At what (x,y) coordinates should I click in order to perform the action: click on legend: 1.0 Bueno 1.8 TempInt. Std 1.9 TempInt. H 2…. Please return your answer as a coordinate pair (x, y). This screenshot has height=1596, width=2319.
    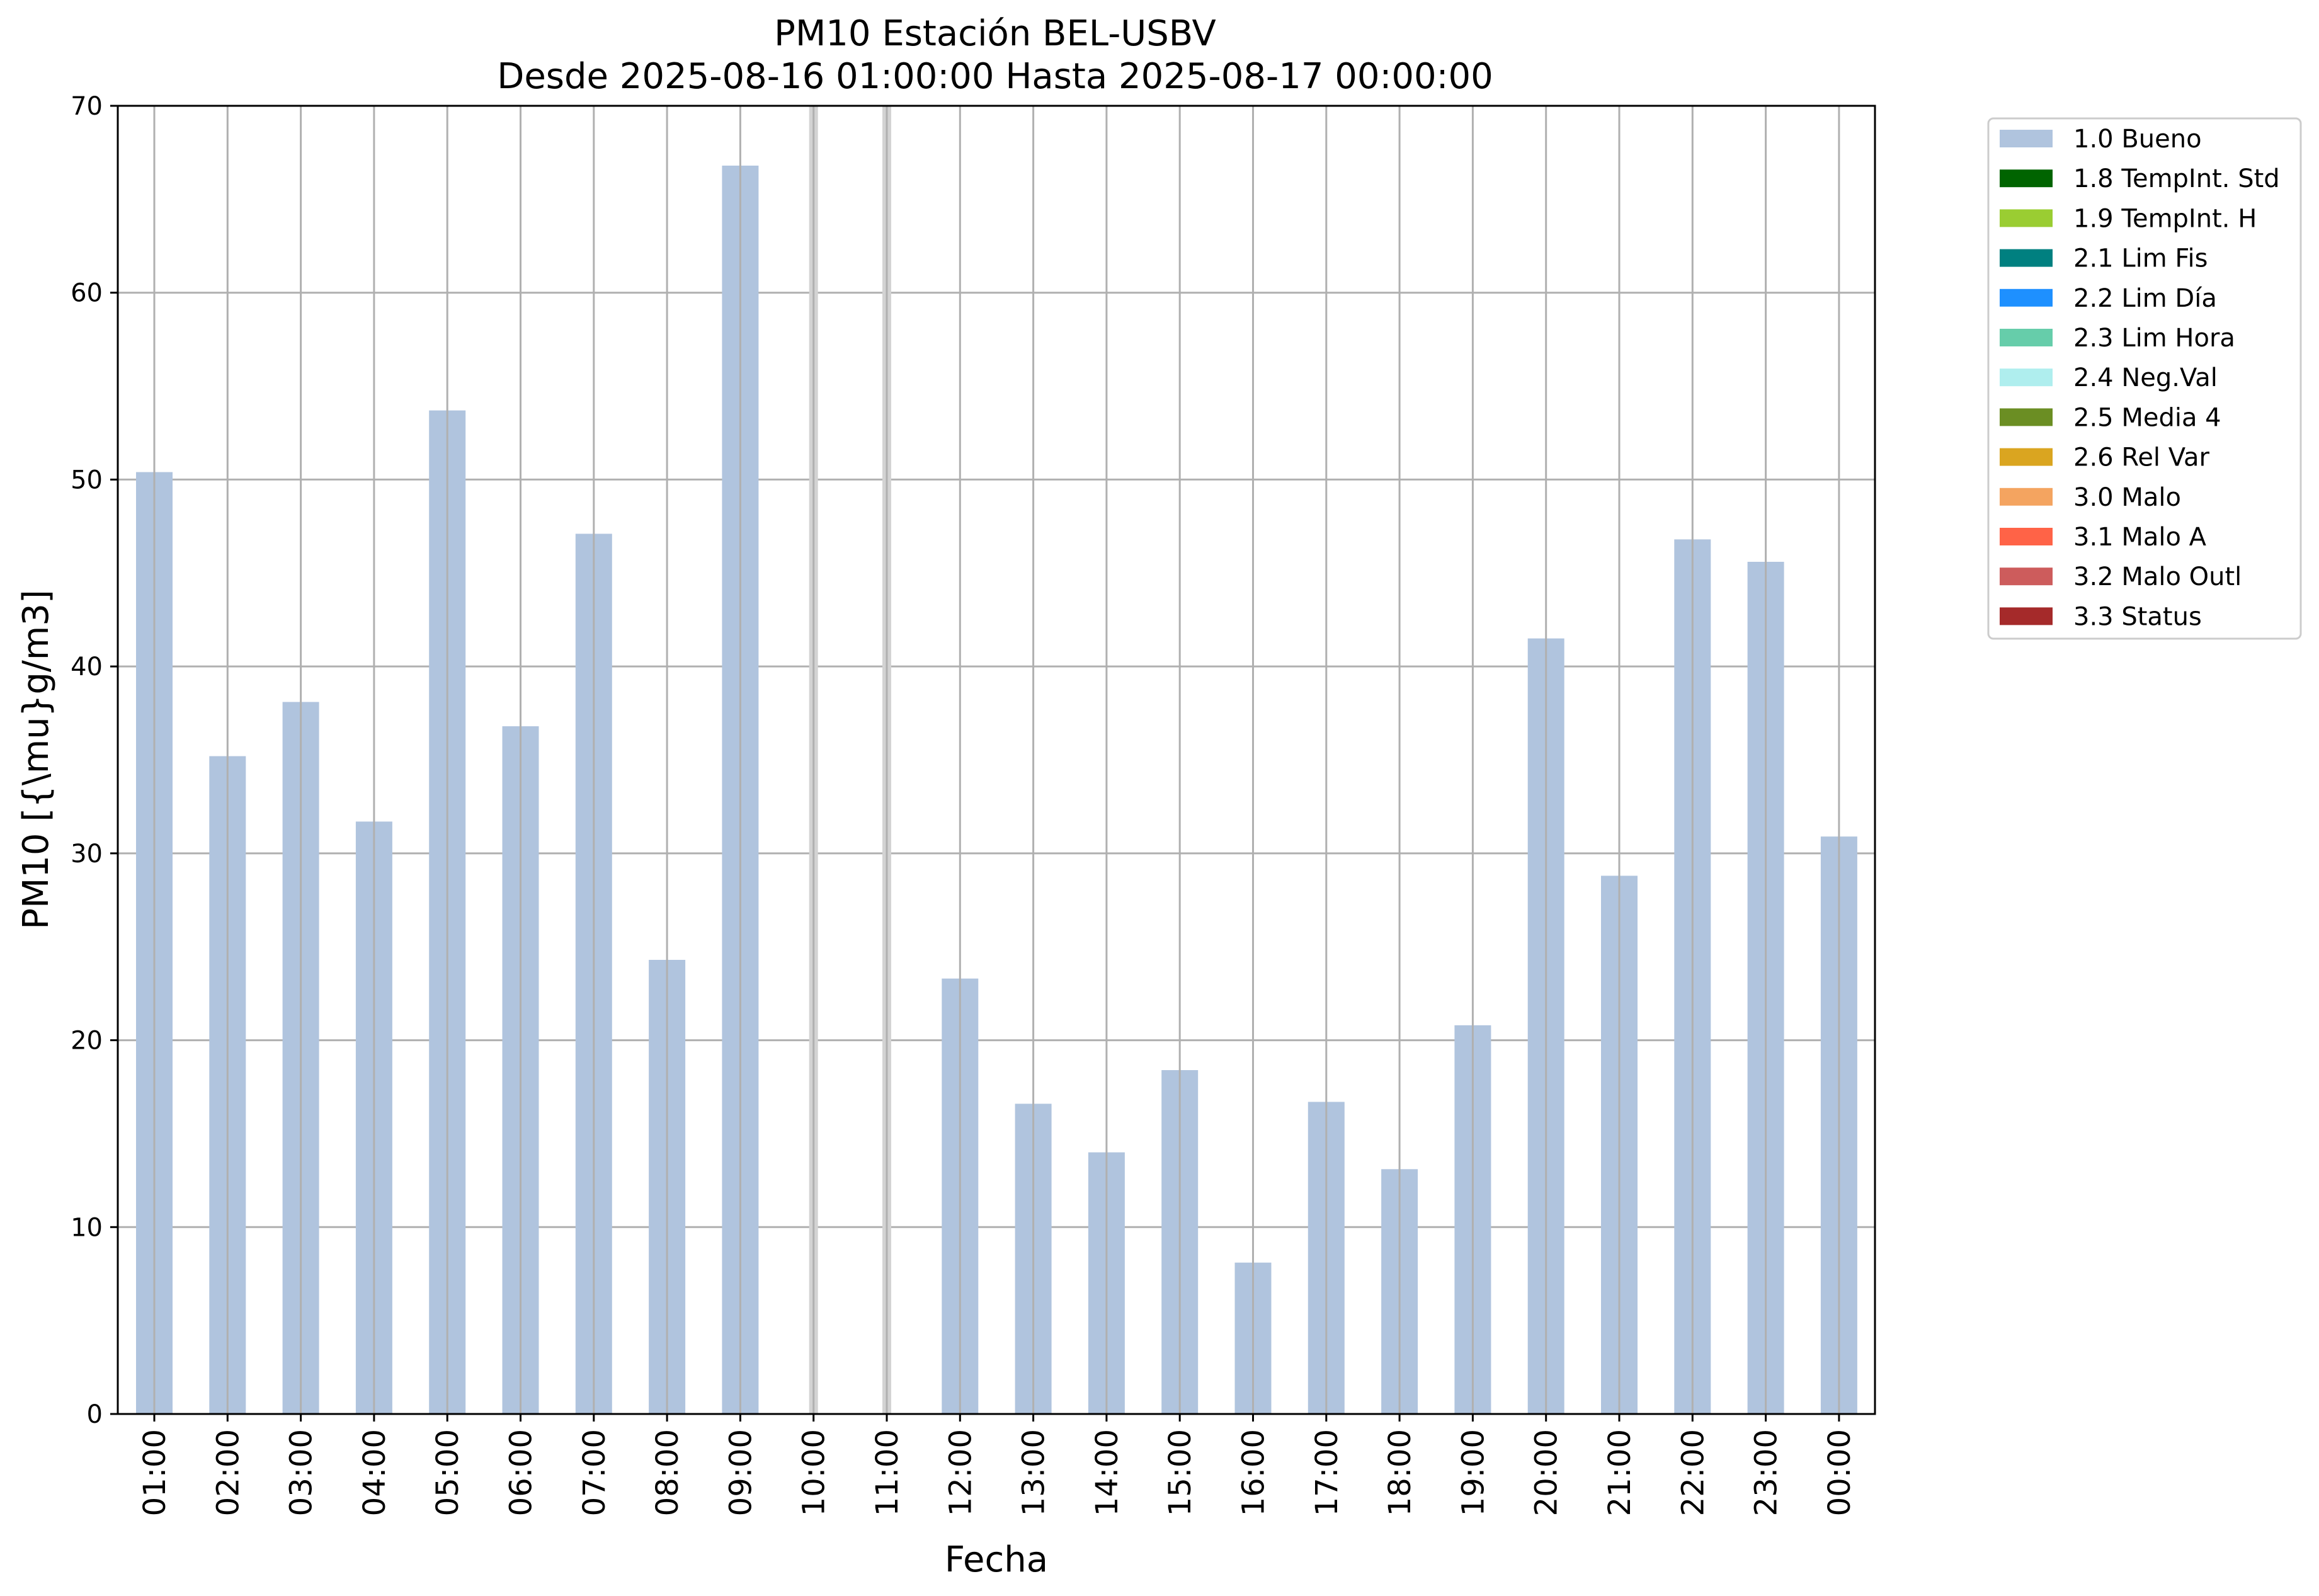
    Looking at the image, I should click on (2144, 378).